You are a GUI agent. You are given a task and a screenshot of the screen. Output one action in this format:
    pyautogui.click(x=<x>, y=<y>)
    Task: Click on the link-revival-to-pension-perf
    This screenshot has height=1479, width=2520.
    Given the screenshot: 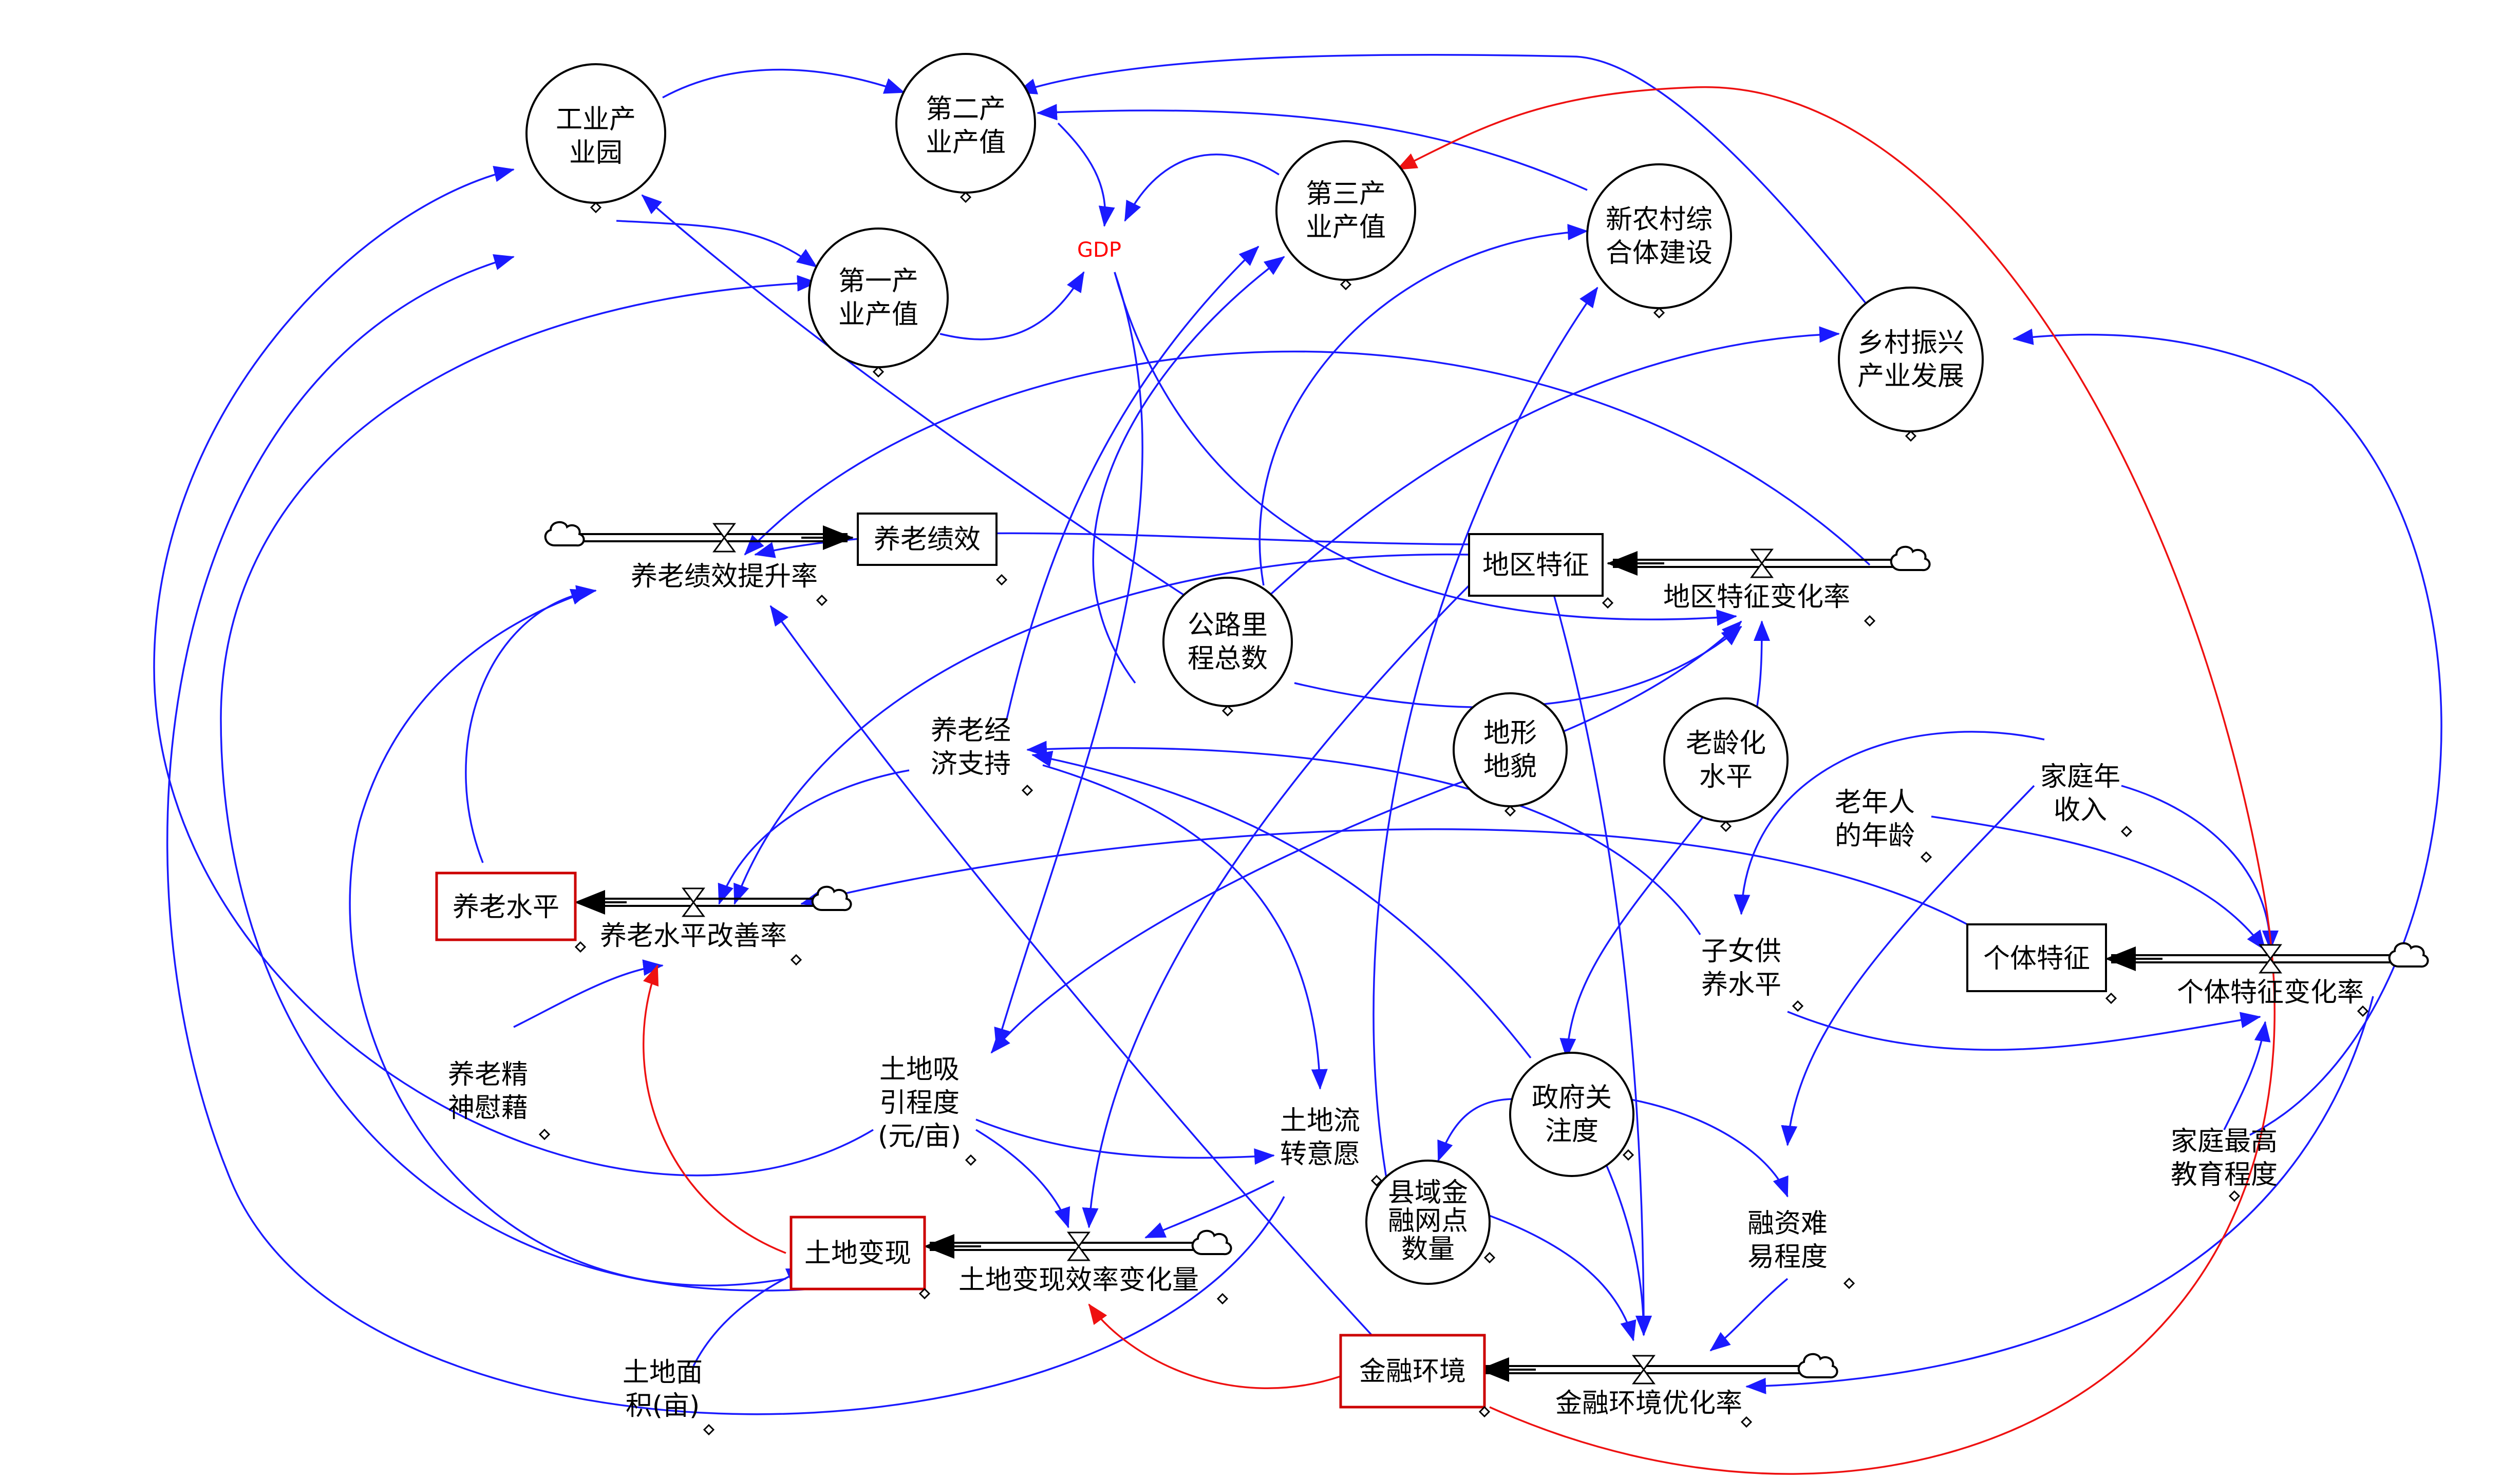 What is the action you would take?
    pyautogui.click(x=1307, y=458)
    